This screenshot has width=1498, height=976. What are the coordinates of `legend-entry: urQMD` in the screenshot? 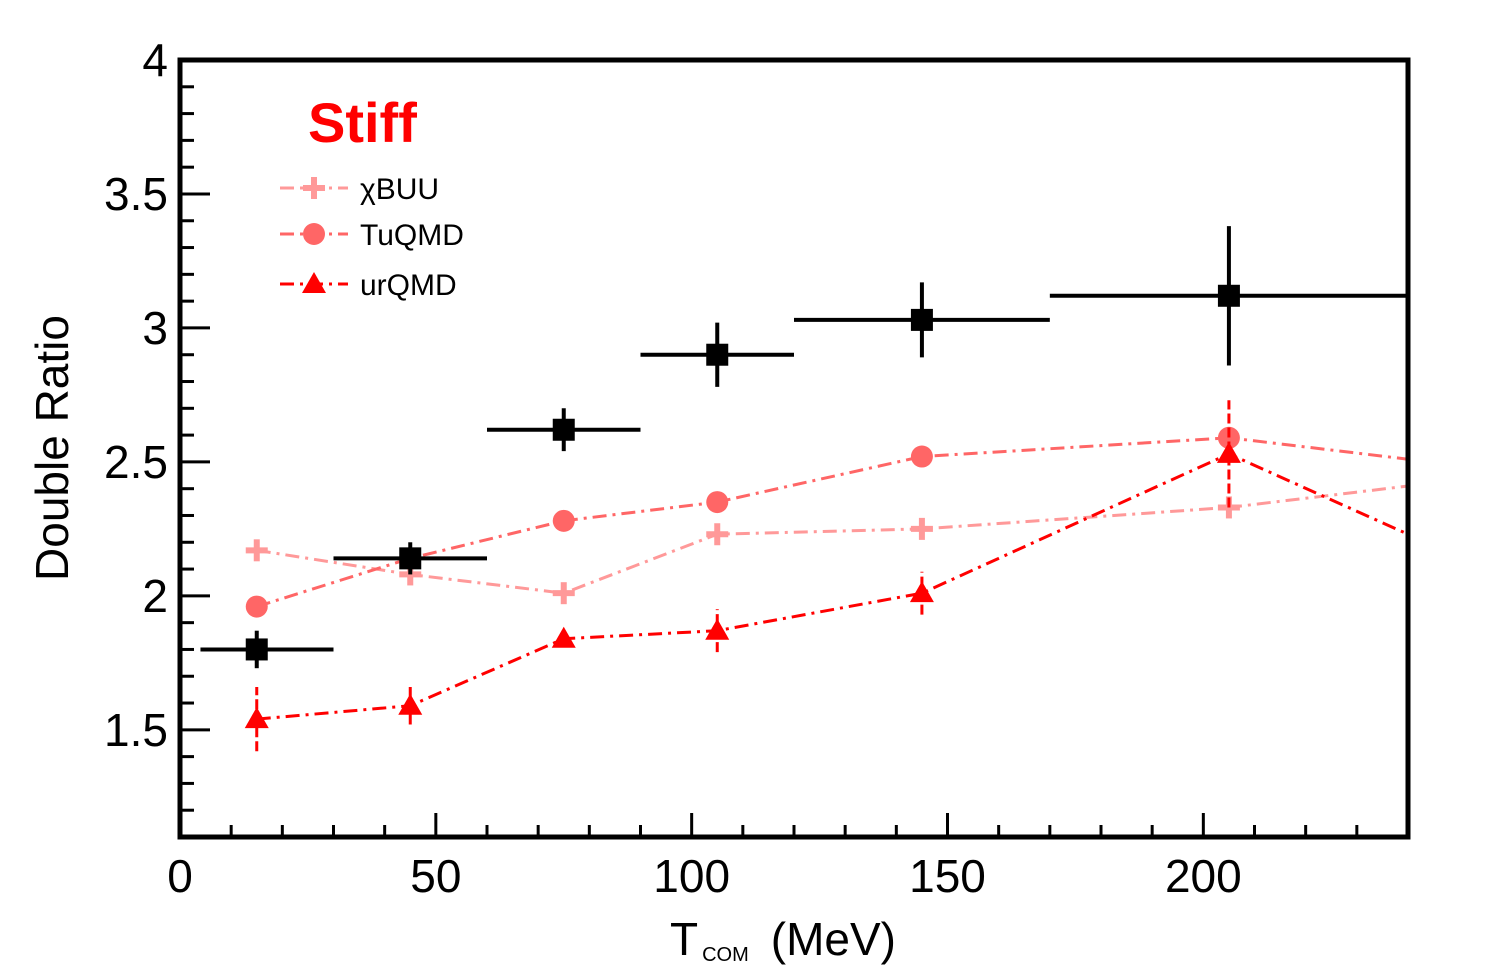 It's located at (368, 285).